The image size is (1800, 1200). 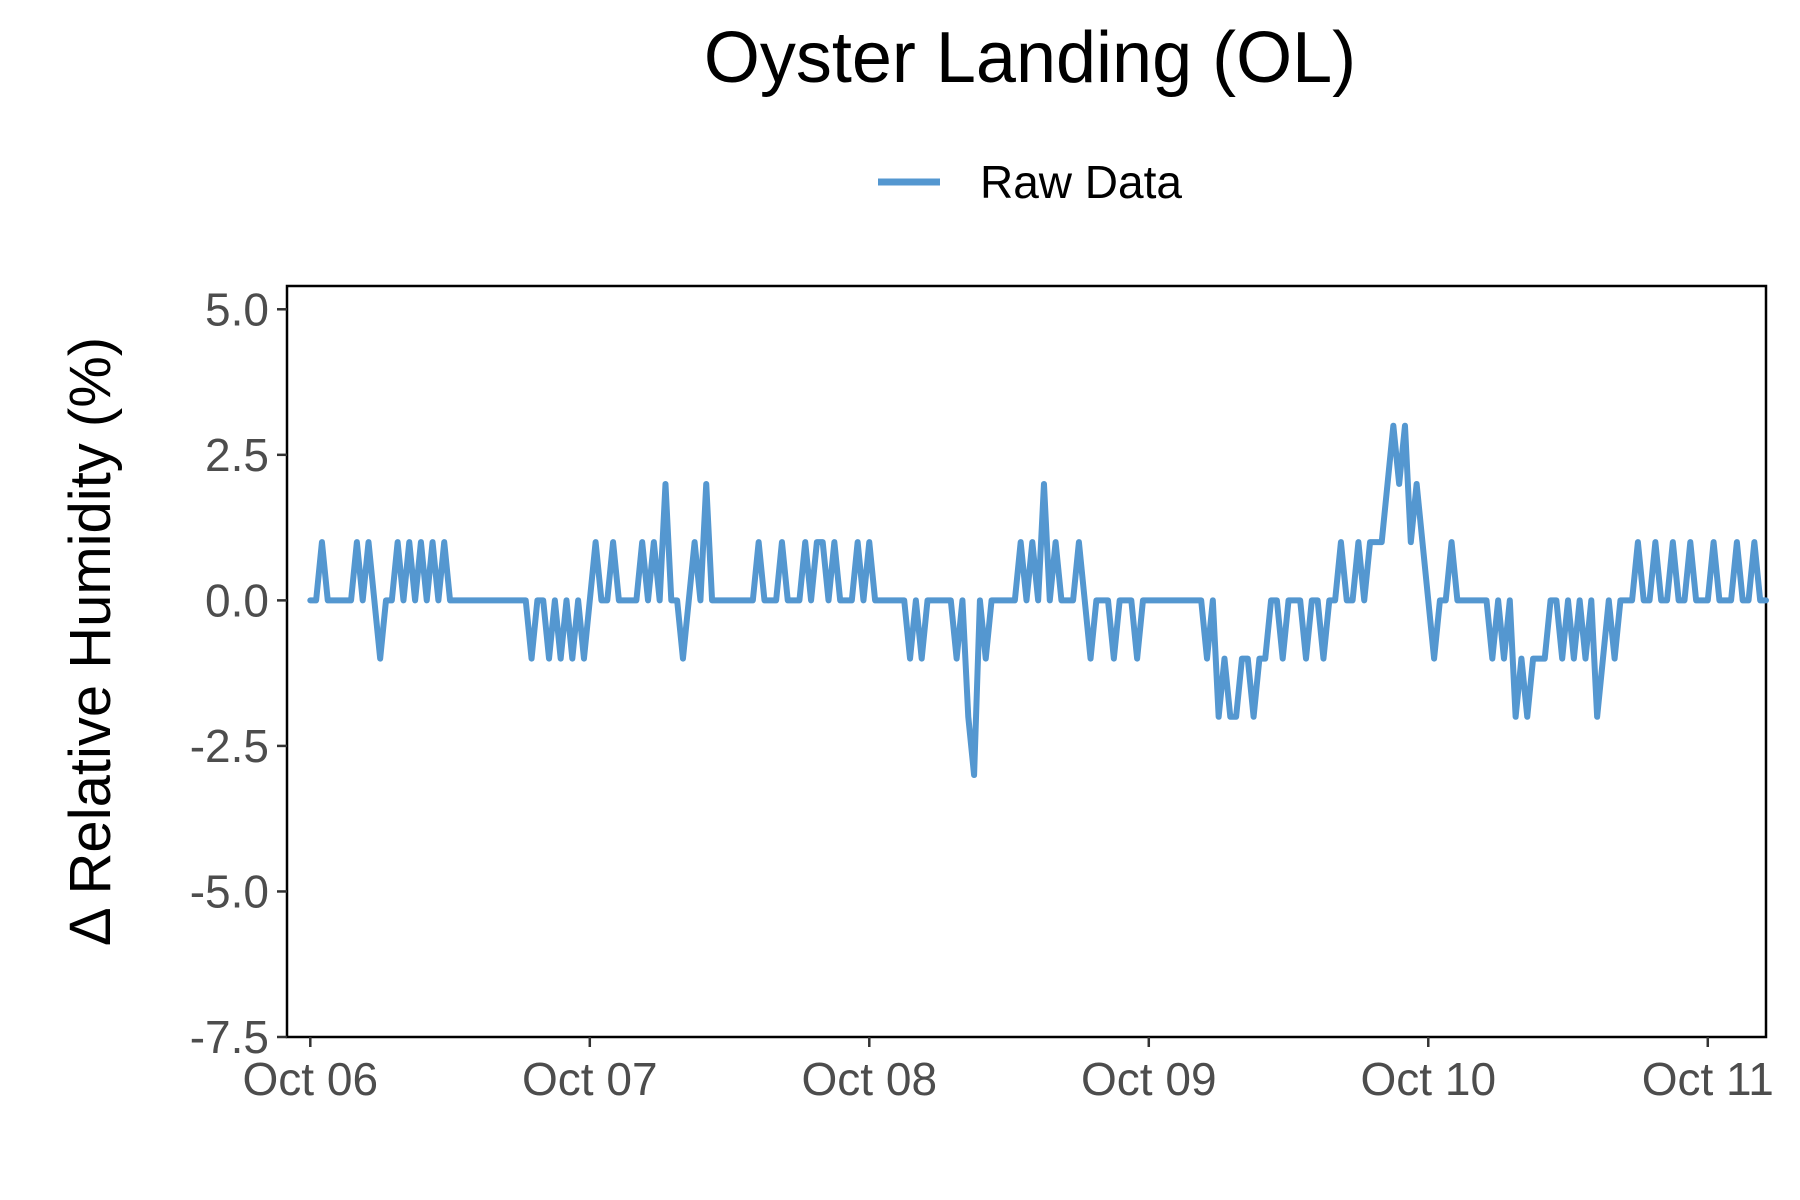 What do you see at coordinates (1030, 58) in the screenshot?
I see `chart-title: Oyster Landing (OL)` at bounding box center [1030, 58].